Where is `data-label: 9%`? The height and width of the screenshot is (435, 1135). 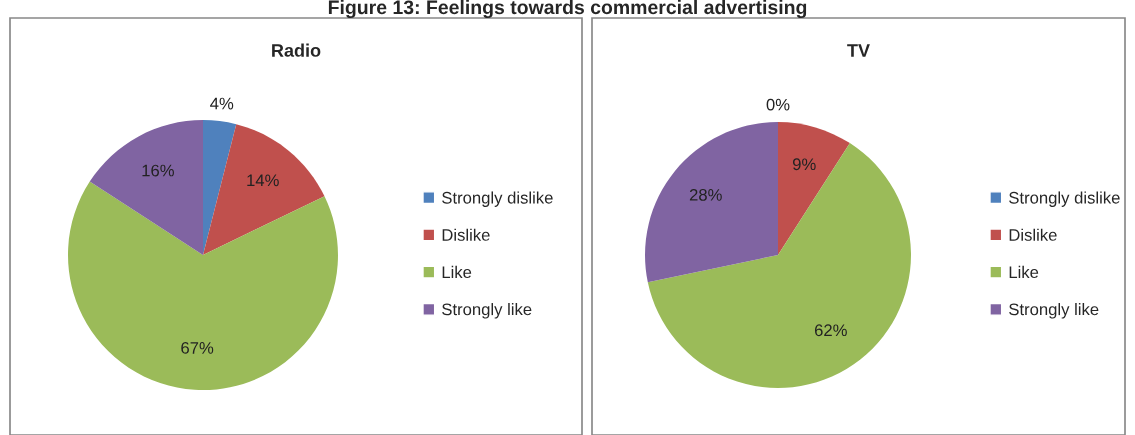
data-label: 9% is located at coordinates (804, 164).